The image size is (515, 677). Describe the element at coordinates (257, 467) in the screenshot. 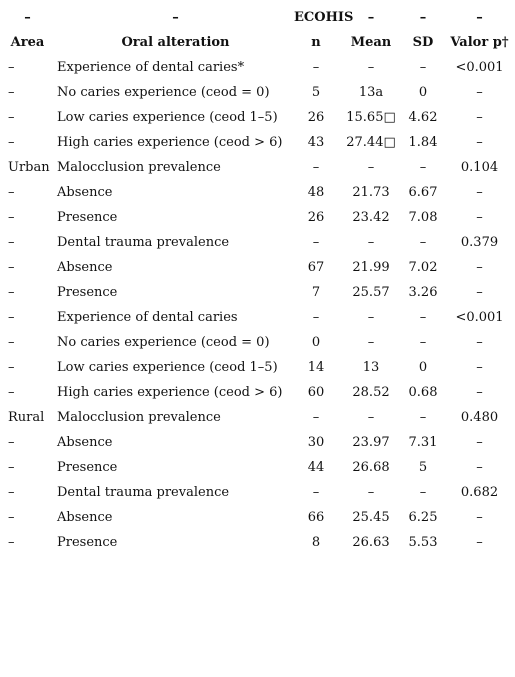

I see `table-row: – Presence 44 26.68 5 –` at that location.